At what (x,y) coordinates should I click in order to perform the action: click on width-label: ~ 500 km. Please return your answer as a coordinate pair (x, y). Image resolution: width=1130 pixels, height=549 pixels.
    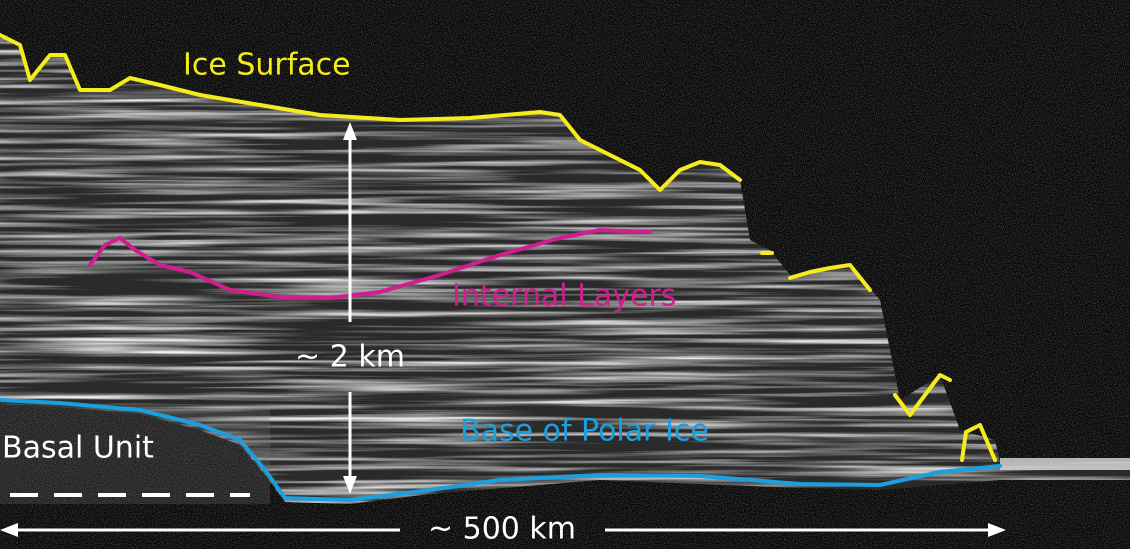
    Looking at the image, I should click on (502, 529).